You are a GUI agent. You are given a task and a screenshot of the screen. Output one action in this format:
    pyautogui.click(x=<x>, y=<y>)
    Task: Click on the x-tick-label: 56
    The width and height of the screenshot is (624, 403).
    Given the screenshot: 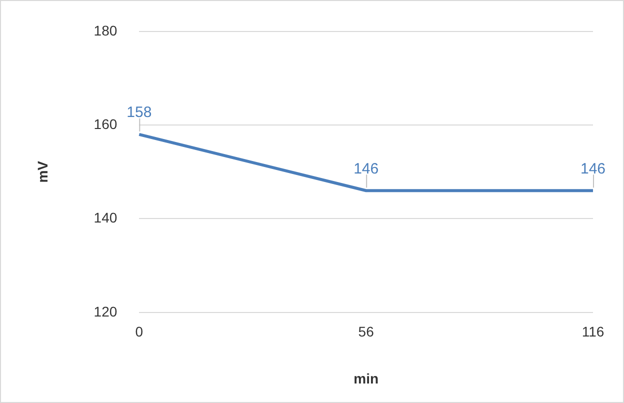 What is the action you would take?
    pyautogui.click(x=366, y=332)
    